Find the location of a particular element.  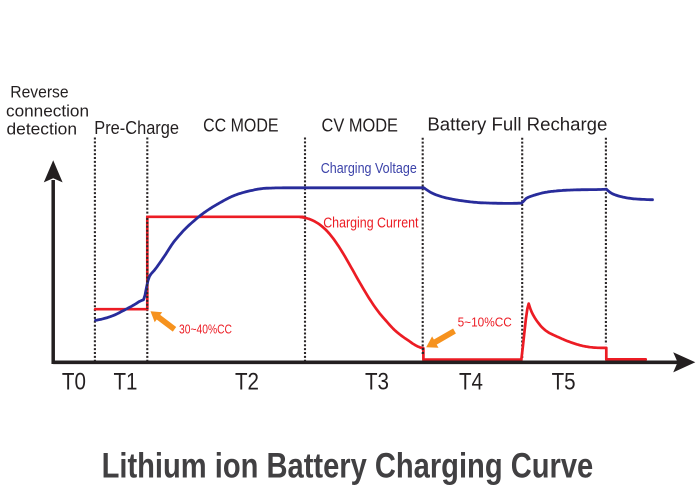

svg-text: CC MODE is located at coordinates (240, 126).